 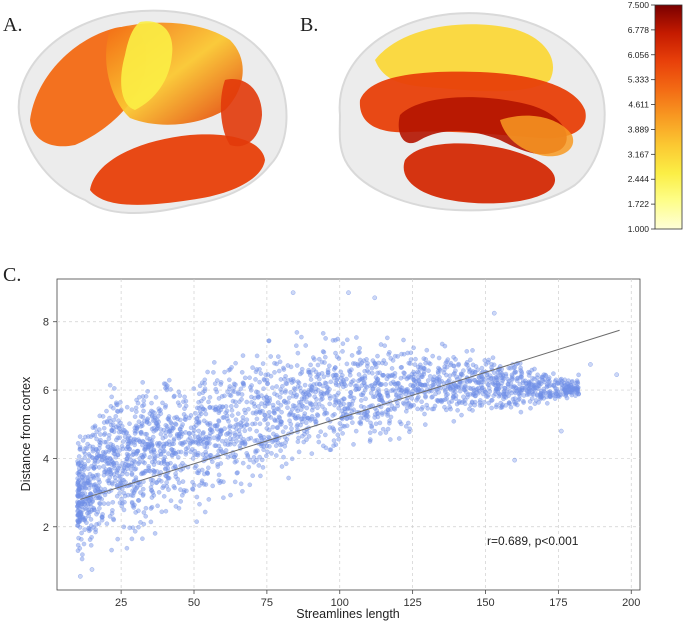 What do you see at coordinates (46, 459) in the screenshot?
I see `y-tick-label: 4` at bounding box center [46, 459].